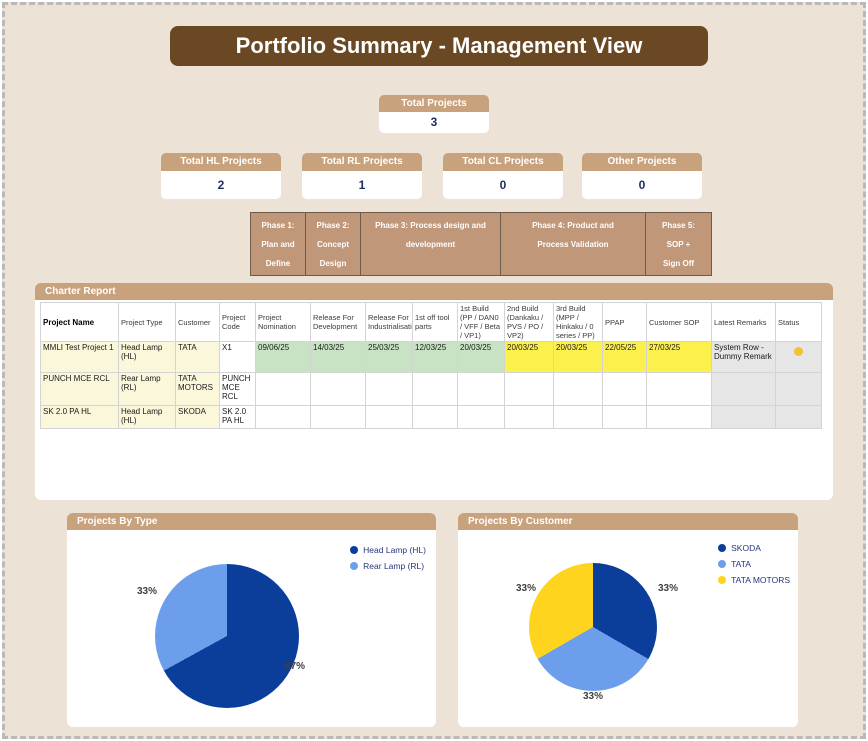 The width and height of the screenshot is (868, 741). I want to click on pie-label-skoda-pct: 33%, so click(668, 588).